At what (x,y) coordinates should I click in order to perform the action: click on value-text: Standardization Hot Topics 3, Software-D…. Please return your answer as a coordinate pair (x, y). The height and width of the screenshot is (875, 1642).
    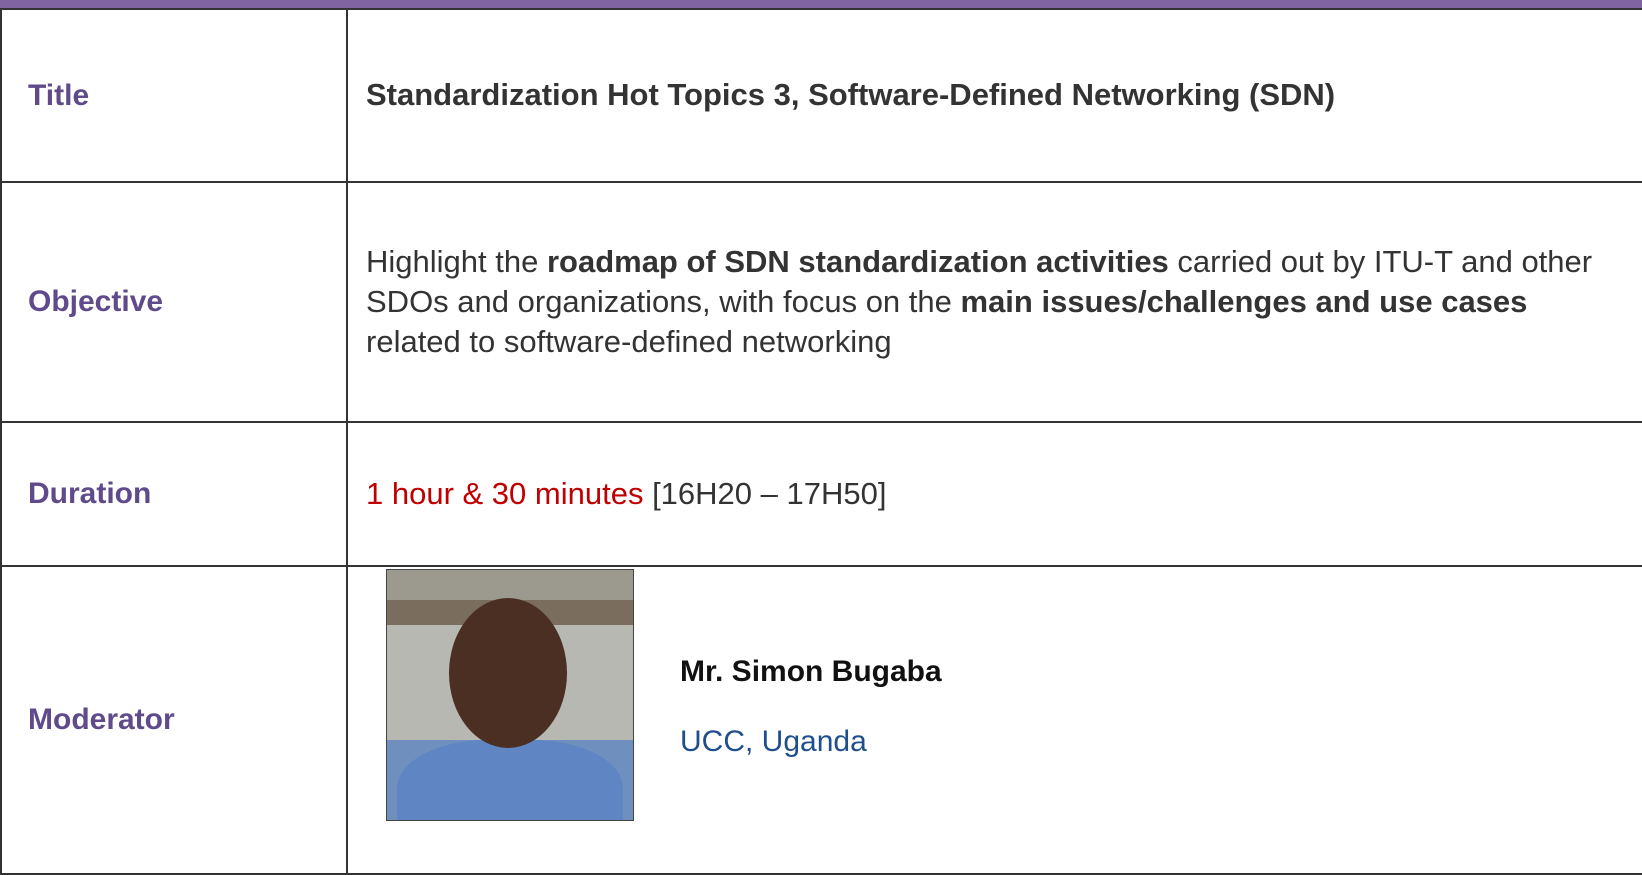
    Looking at the image, I should click on (850, 95).